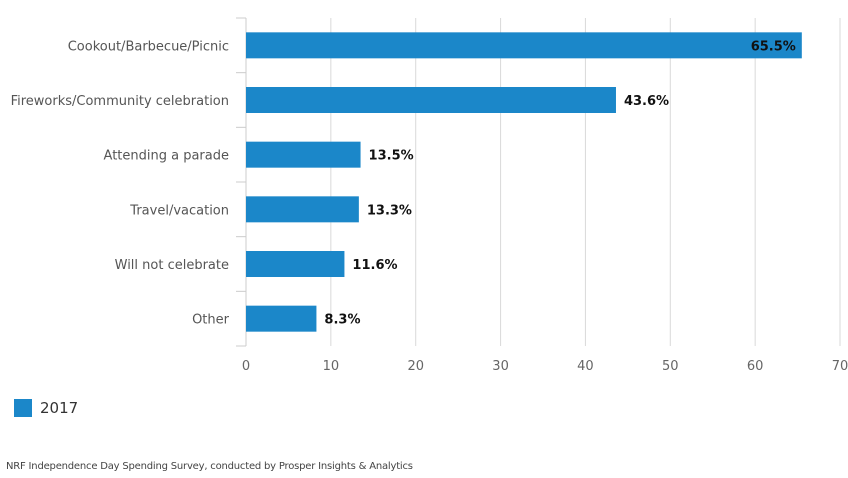 The image size is (848, 478). Describe the element at coordinates (773, 46) in the screenshot. I see `data-label: 65.5%` at that location.